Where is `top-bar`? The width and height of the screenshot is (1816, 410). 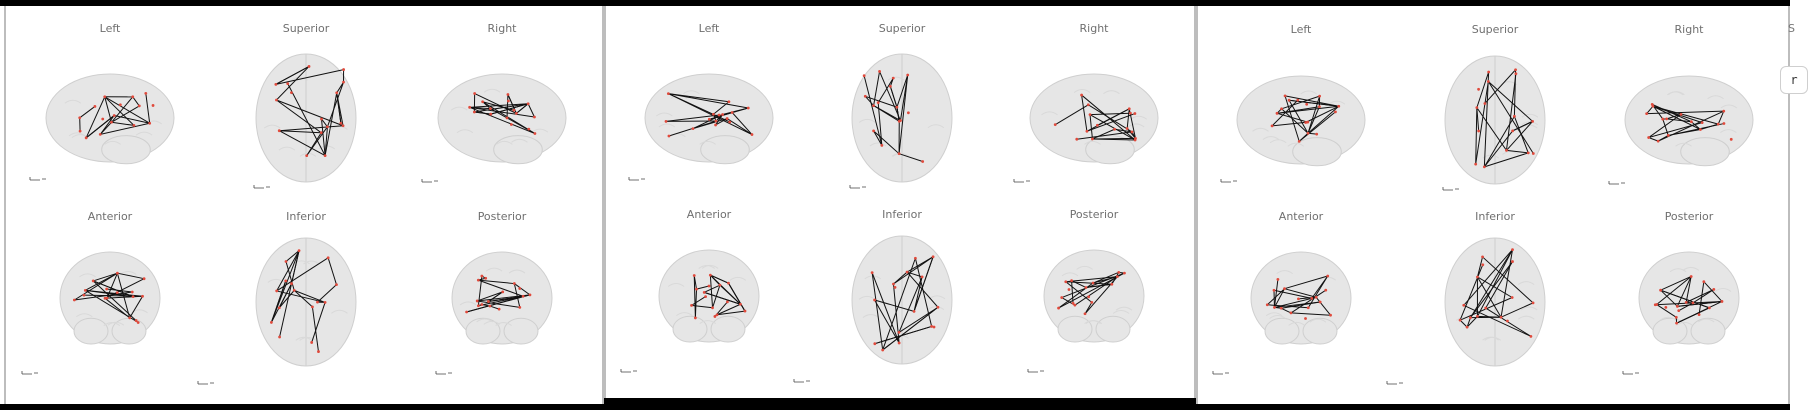
top-bar is located at coordinates (895, 3).